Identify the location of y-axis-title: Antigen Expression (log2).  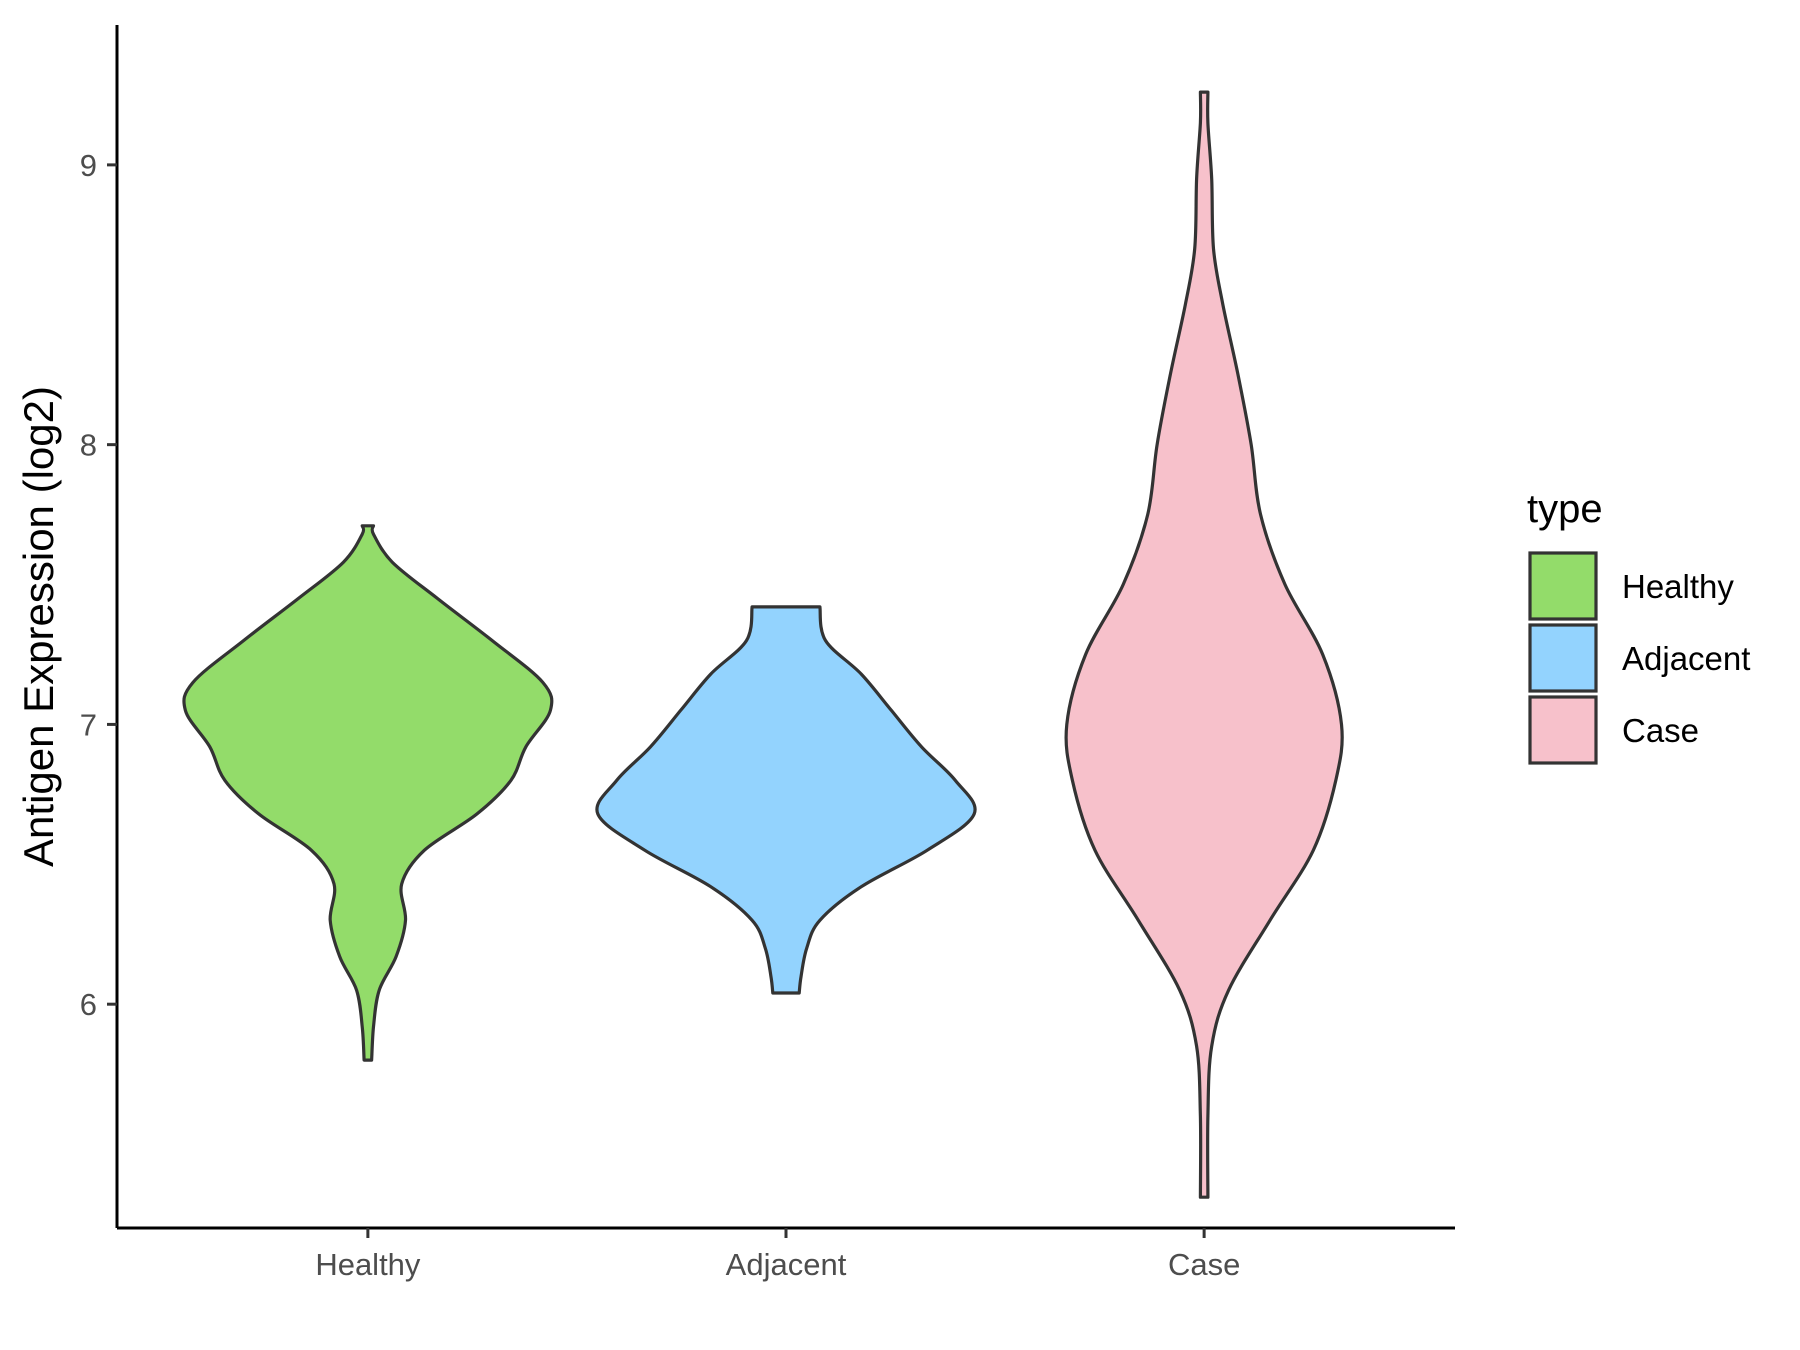
(38, 626).